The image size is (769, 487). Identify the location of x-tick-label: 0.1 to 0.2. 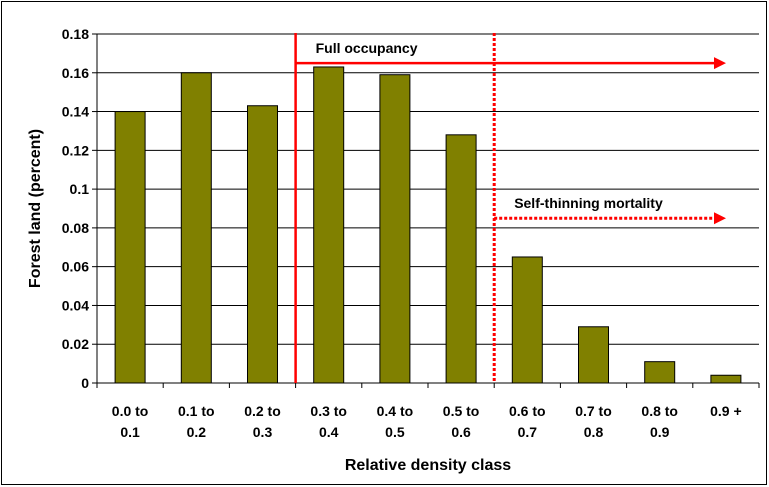
(196, 421).